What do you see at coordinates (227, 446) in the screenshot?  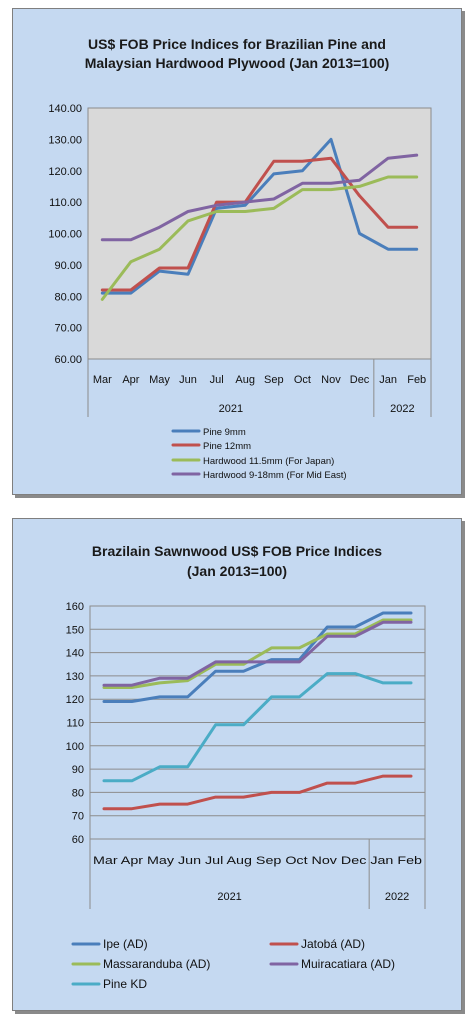 I see `legend-label: Pine 12mm` at bounding box center [227, 446].